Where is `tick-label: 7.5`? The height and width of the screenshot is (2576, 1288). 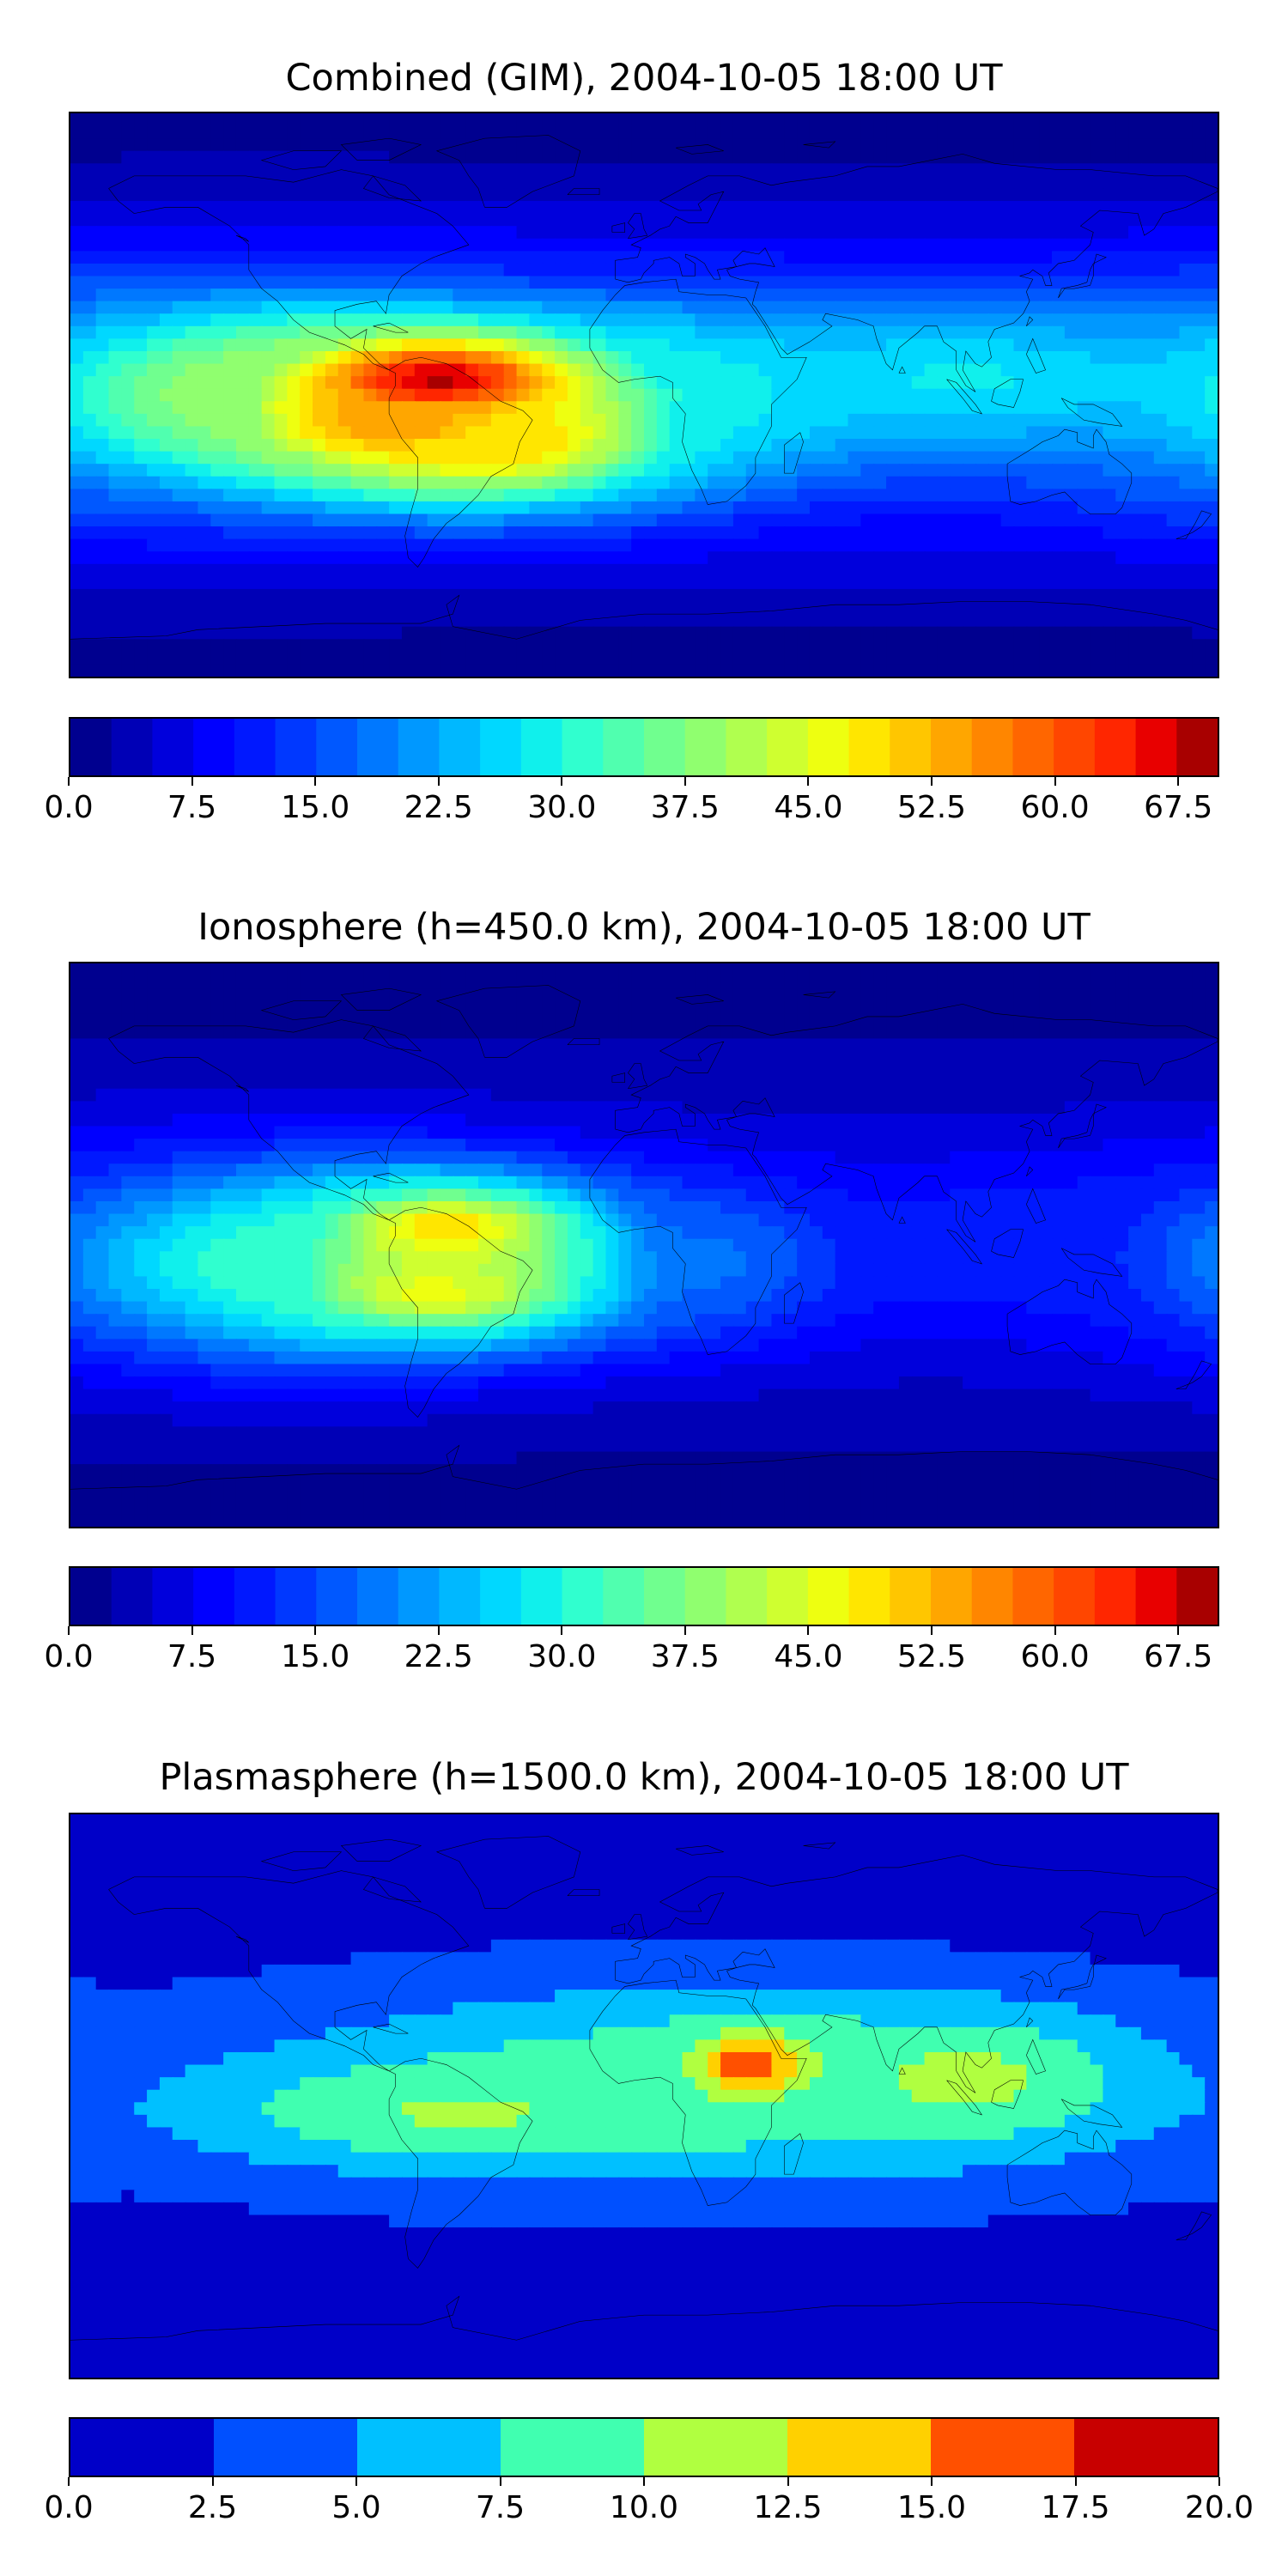 tick-label: 7.5 is located at coordinates (192, 1656).